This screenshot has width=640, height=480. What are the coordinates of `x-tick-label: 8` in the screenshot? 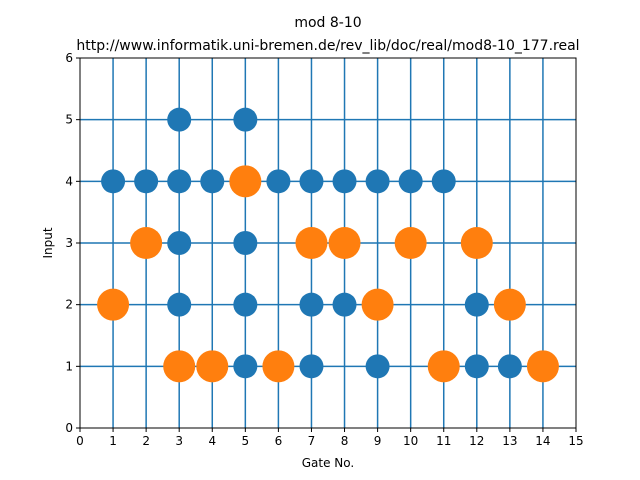 It's located at (345, 441).